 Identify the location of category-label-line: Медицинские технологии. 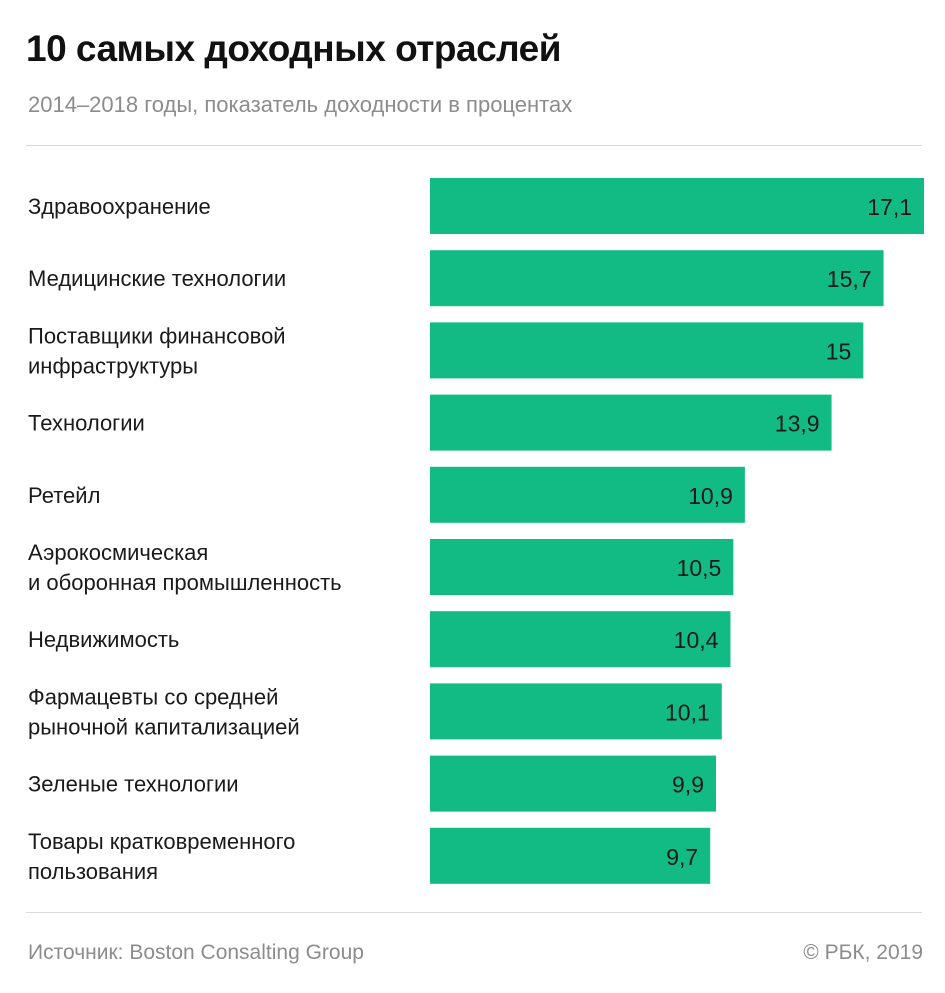
(157, 278).